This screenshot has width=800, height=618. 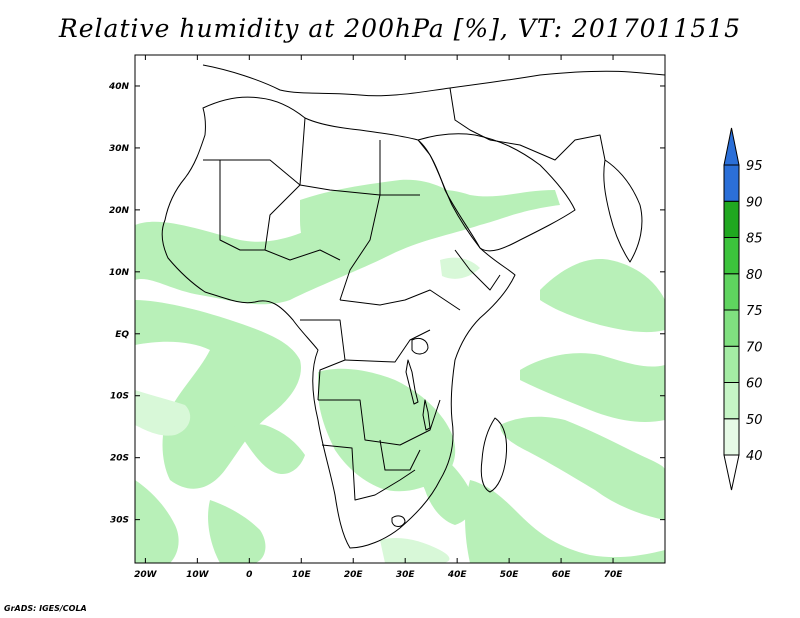 I want to click on colorbar-label: 75, so click(x=754, y=311).